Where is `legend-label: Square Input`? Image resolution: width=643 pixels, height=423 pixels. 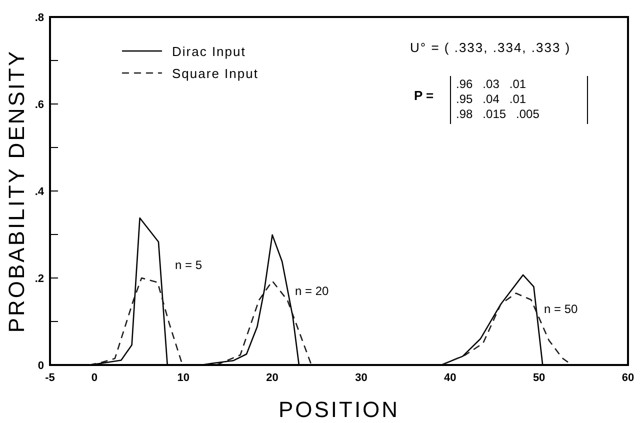 legend-label: Square Input is located at coordinates (215, 73).